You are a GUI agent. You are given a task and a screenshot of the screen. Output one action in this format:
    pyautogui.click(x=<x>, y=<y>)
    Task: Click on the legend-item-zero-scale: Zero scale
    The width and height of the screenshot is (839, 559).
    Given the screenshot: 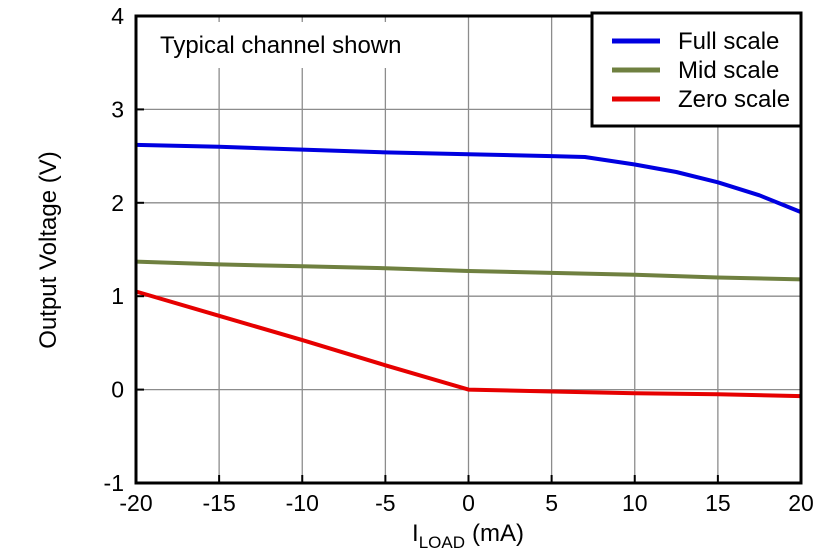 What is the action you would take?
    pyautogui.click(x=701, y=99)
    